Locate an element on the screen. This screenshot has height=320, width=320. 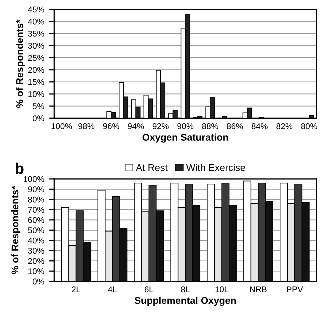
x-tick-label: PPV is located at coordinates (295, 289).